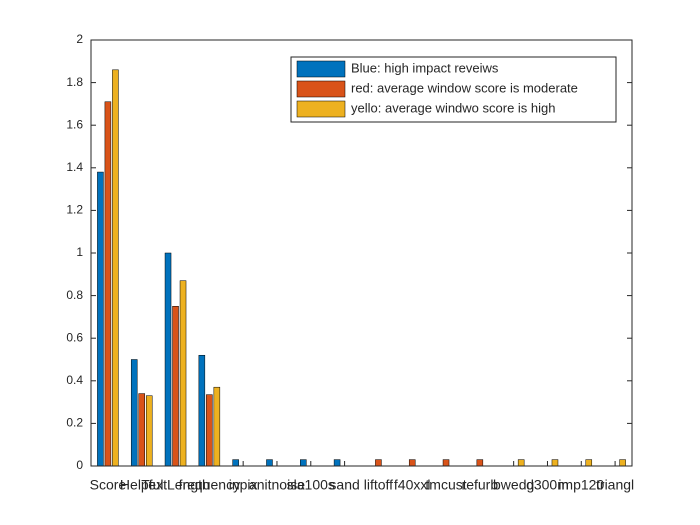 The image size is (700, 525). What do you see at coordinates (209, 485) in the screenshot?
I see `x-tick-label: frequency` at bounding box center [209, 485].